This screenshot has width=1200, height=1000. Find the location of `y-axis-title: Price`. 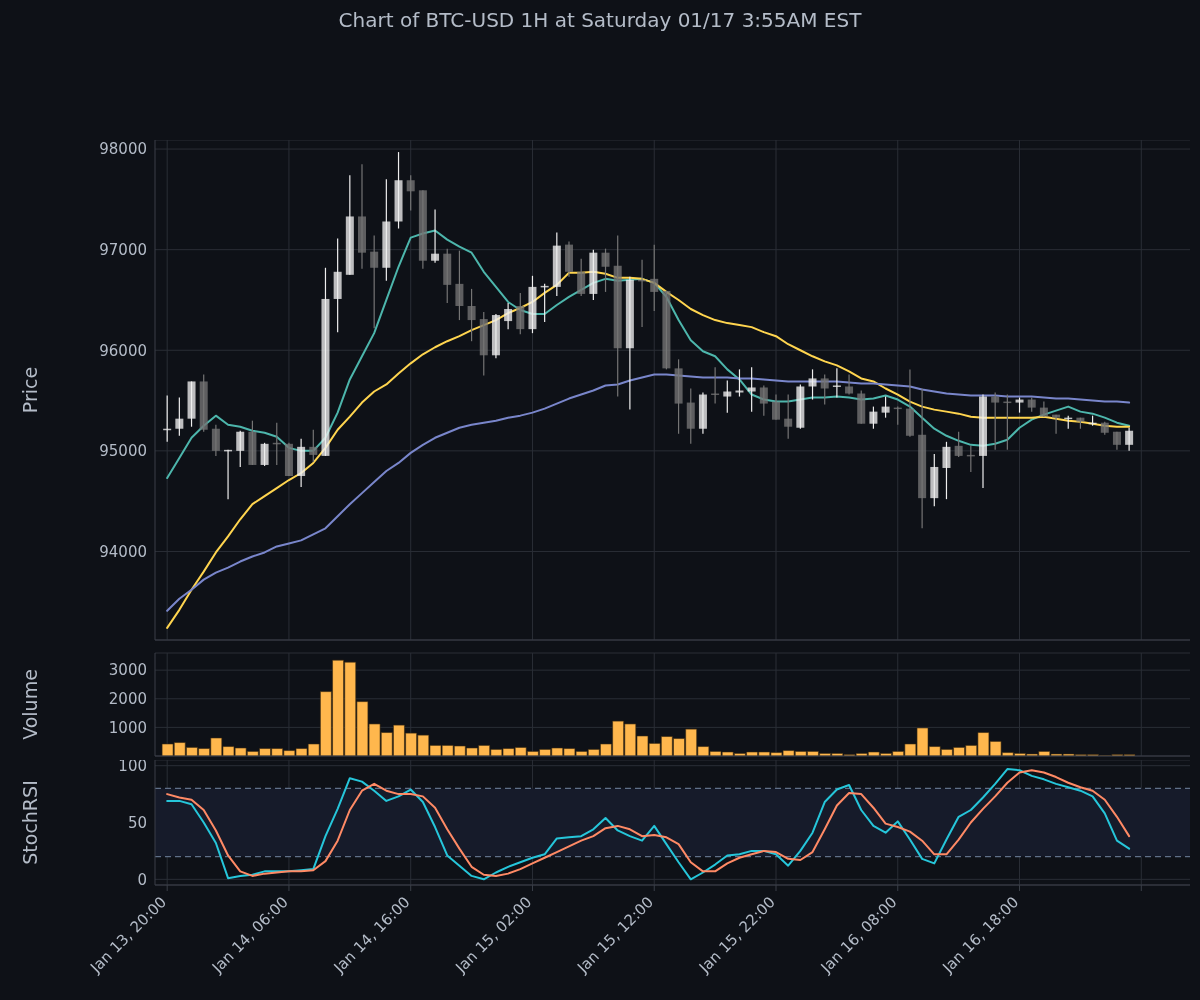

y-axis-title: Price is located at coordinates (30, 390).